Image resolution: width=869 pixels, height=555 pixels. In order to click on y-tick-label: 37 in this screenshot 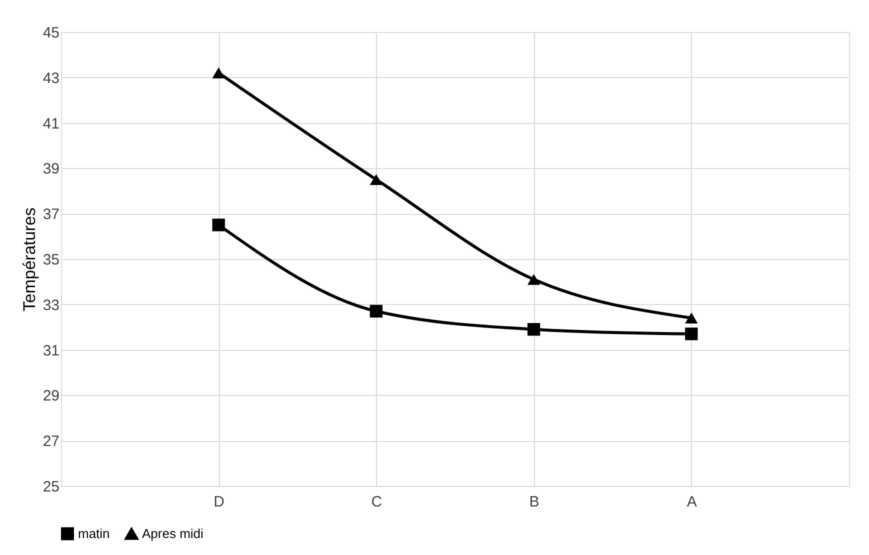, I will do `click(51, 215)`.